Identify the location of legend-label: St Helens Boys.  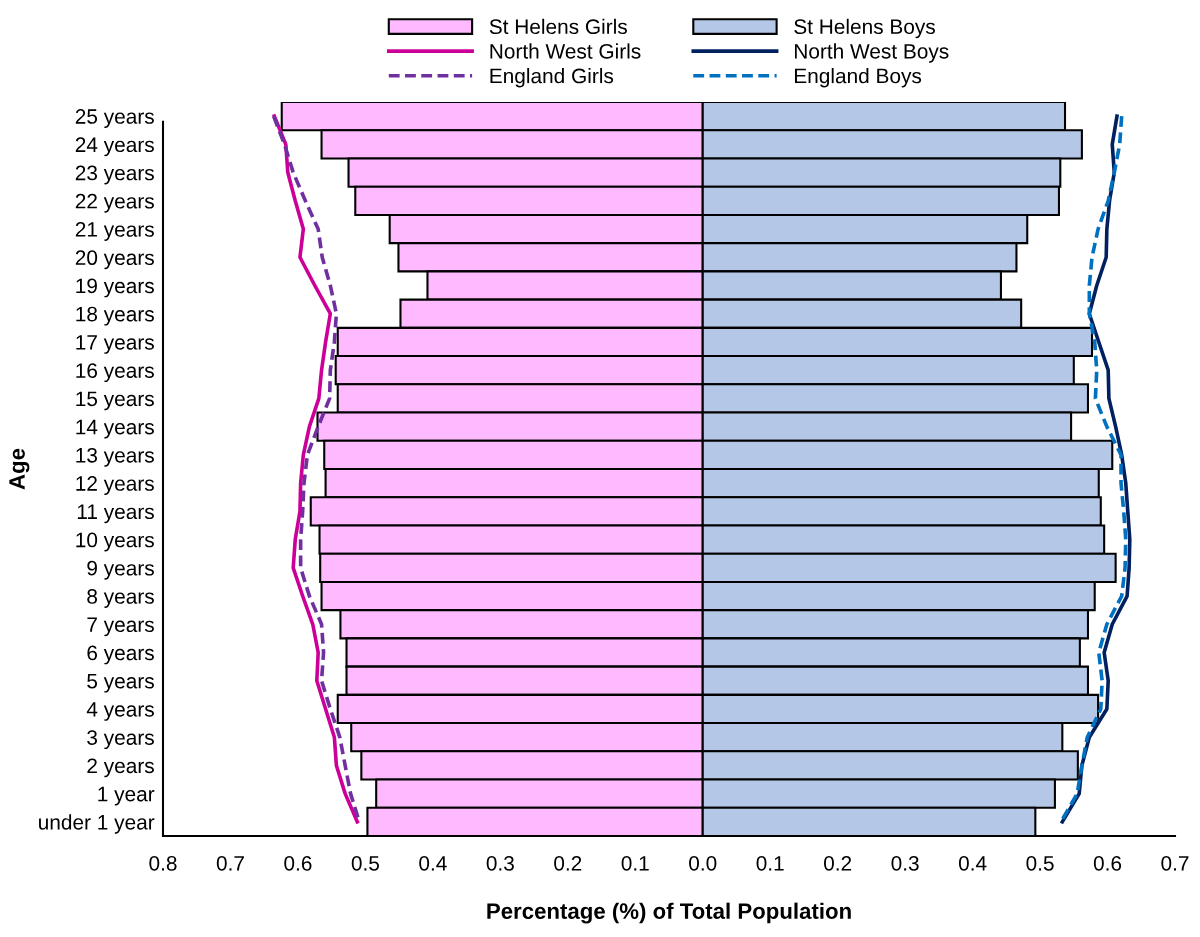
(864, 28).